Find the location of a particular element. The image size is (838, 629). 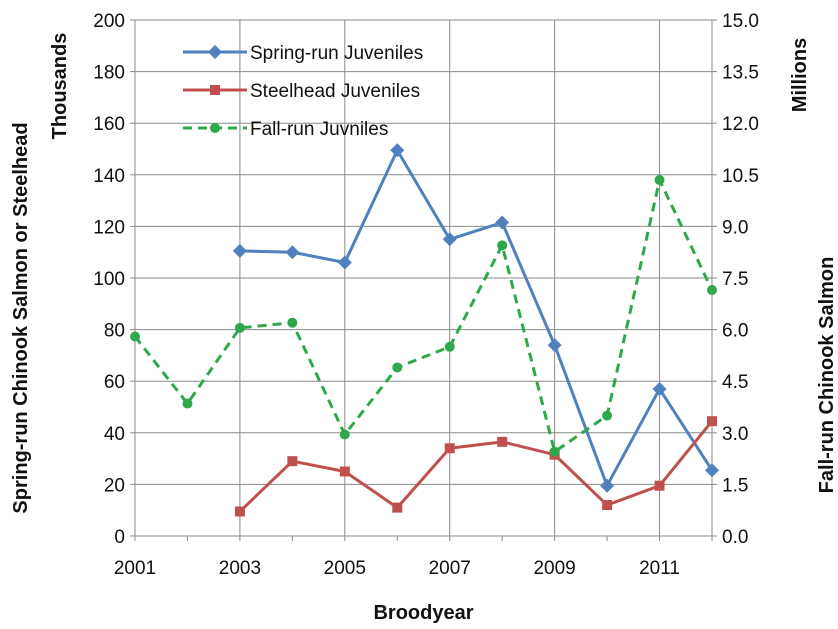

left-y-axis-title: Spring-run Chinook Salmon or Steelhead is located at coordinates (21, 317).